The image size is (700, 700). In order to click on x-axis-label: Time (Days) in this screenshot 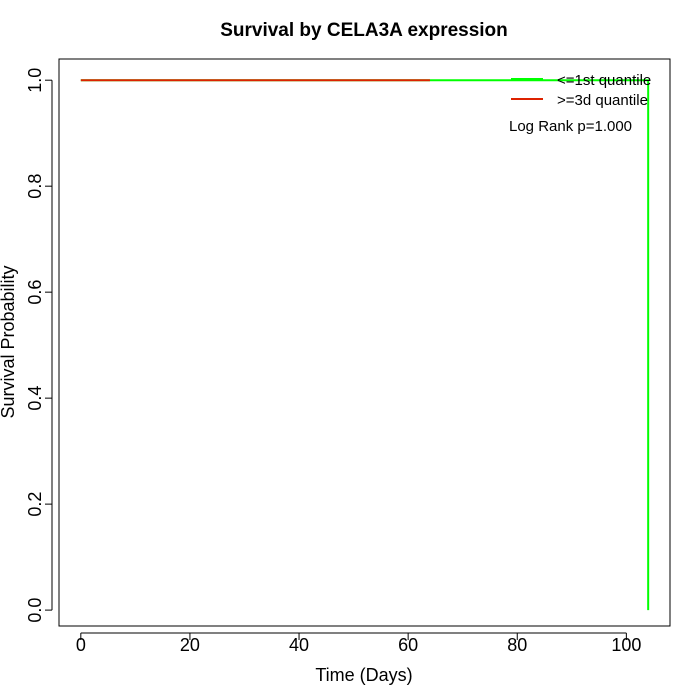, I will do `click(363, 675)`.